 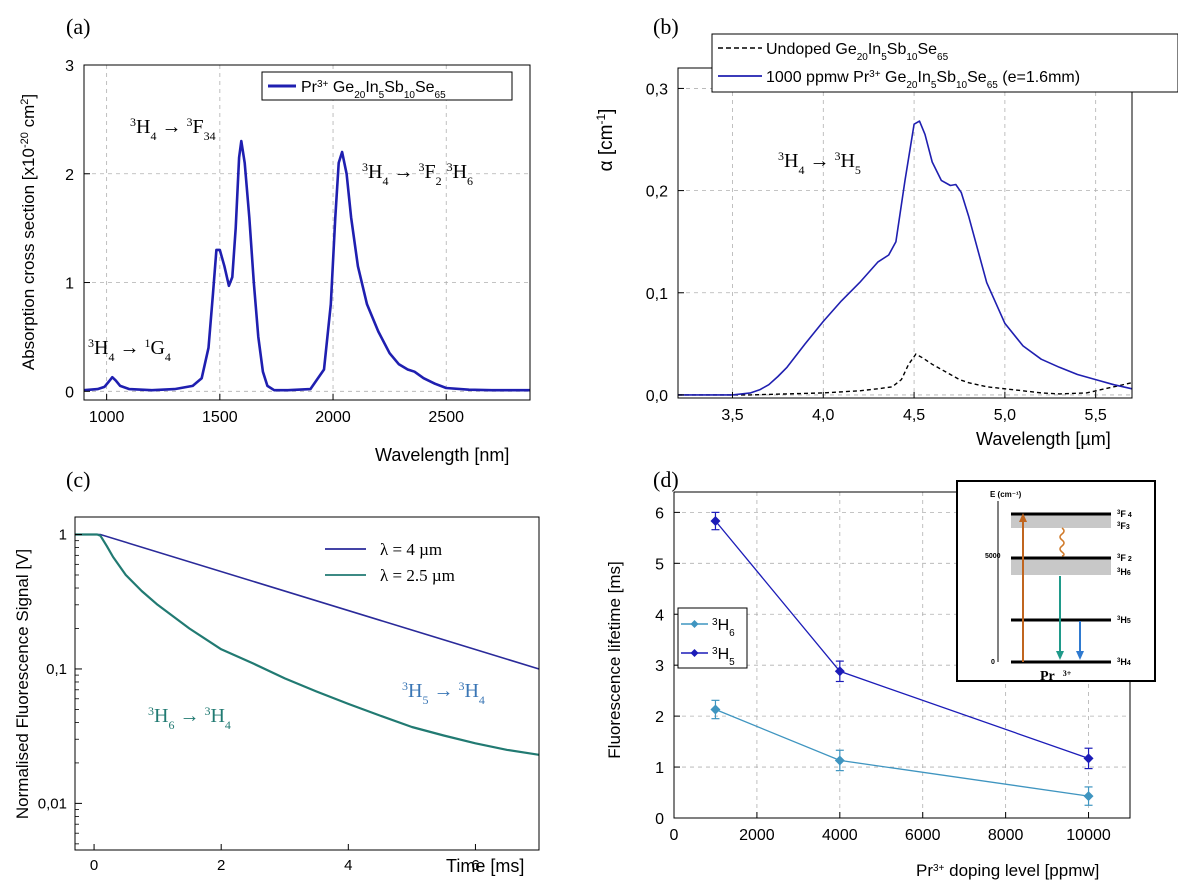 I want to click on a-ytick-label: 1, so click(x=69, y=284).